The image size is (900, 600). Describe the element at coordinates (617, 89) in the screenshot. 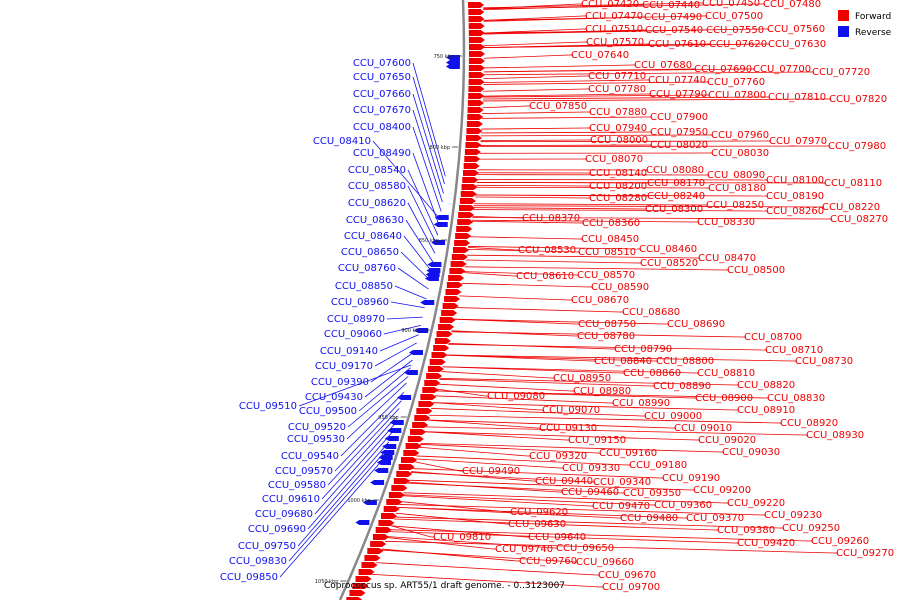

I see `gene-label-ccu-07780: CCU_07780` at that location.